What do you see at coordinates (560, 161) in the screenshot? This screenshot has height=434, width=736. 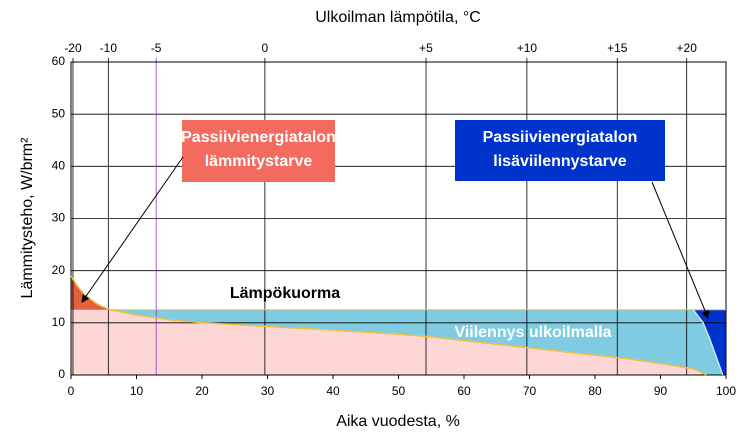 I see `annotation-text: lisäviilennystarve` at bounding box center [560, 161].